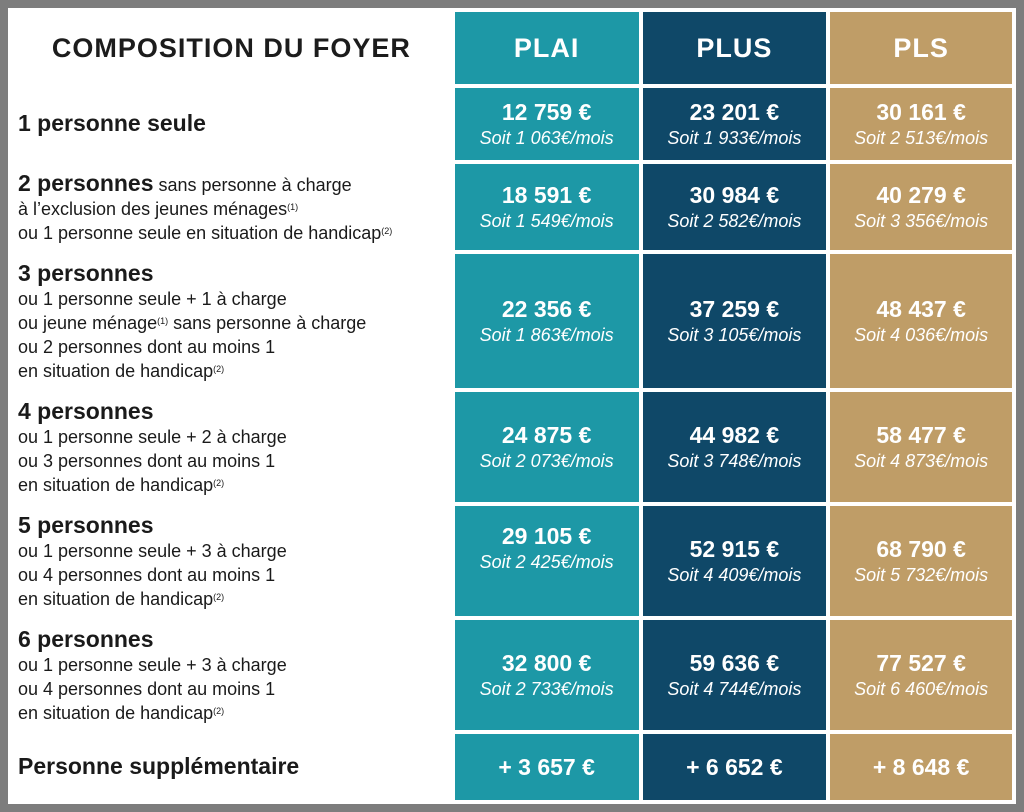  I want to click on monthly-amount: Soit 2 073€/mois, so click(546, 461).